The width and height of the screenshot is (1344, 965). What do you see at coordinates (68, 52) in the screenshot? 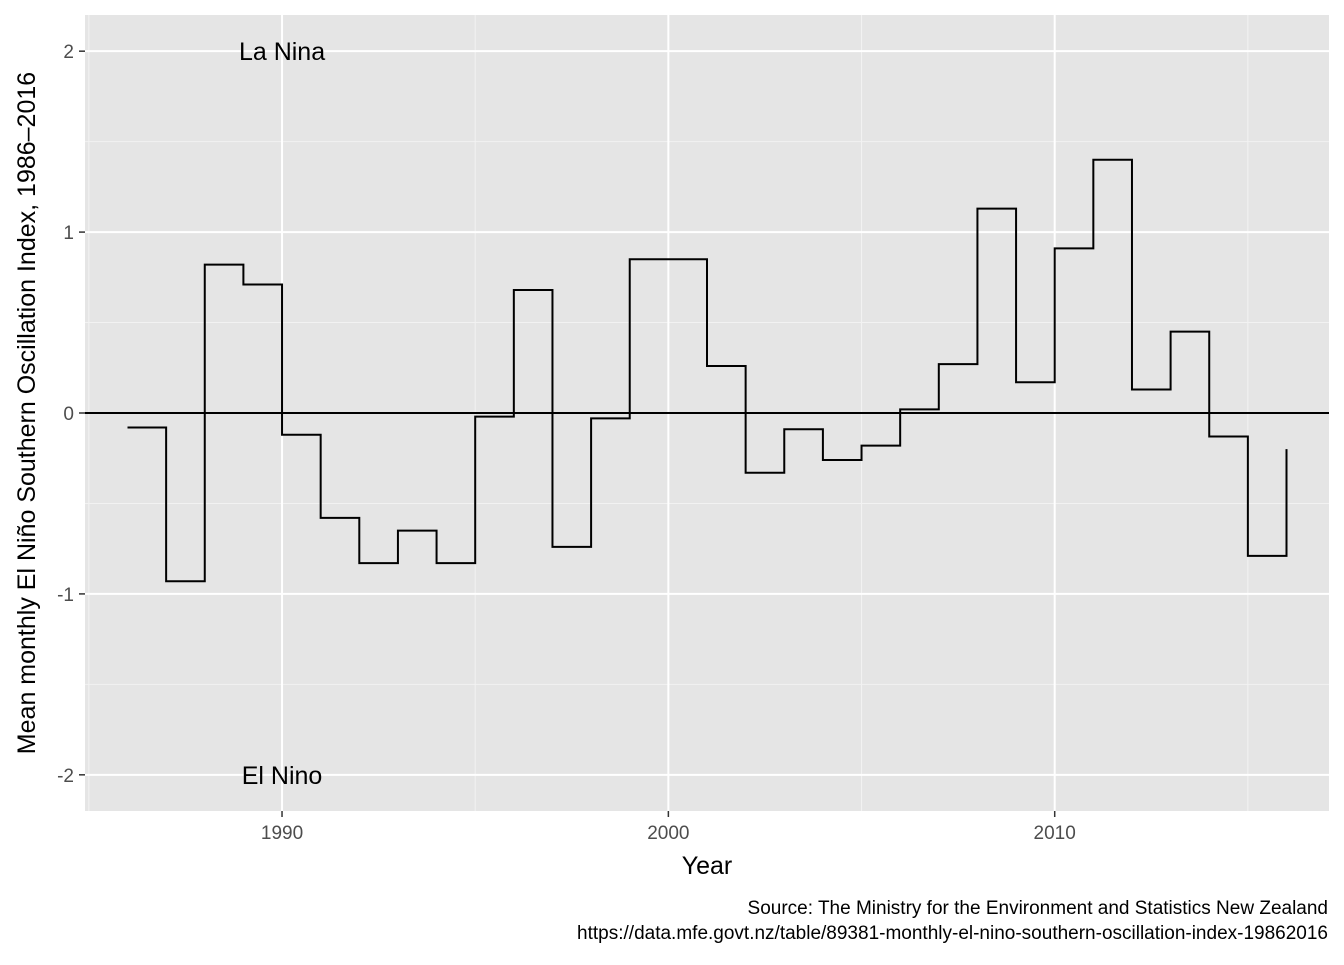
I see `y-tick-label-4: 2` at bounding box center [68, 52].